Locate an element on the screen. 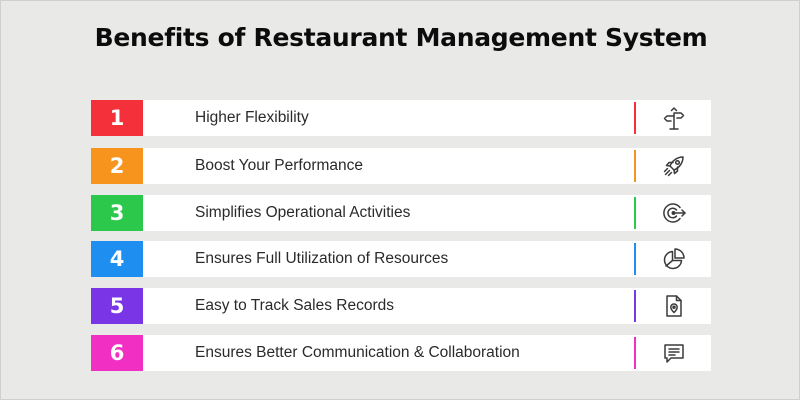 The height and width of the screenshot is (400, 800). document-location-icon is located at coordinates (674, 306).